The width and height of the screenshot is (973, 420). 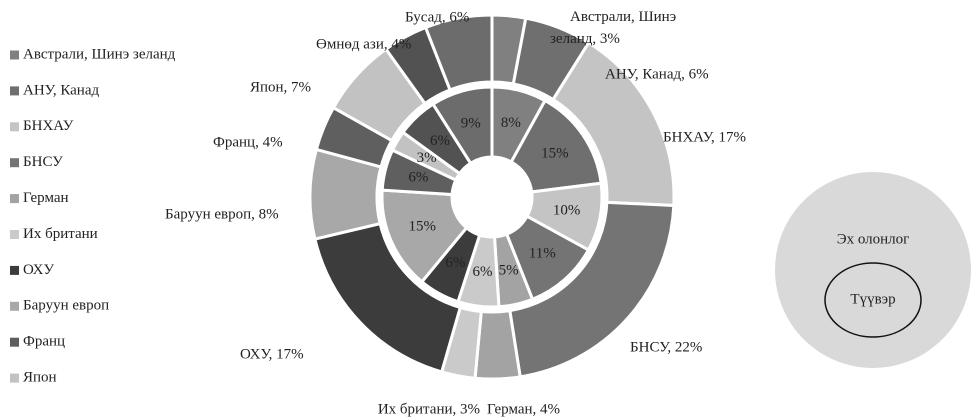 I want to click on outer-value-label: ОХУ, 17%, so click(x=272, y=354).